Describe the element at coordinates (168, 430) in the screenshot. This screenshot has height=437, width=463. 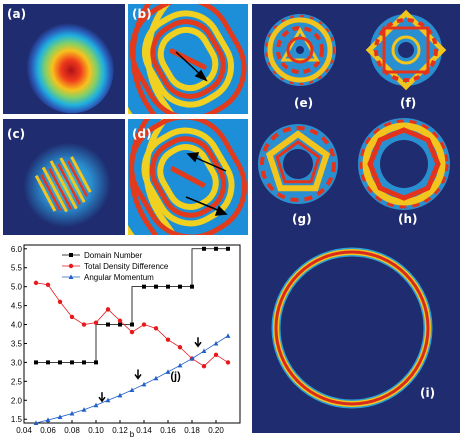
I see `x-tick-label: 0.16` at that location.